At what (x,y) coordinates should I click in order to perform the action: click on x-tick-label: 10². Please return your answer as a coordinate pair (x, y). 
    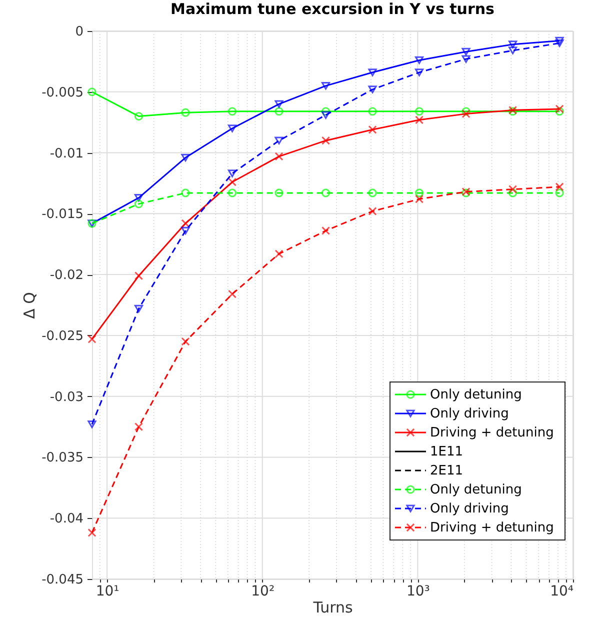
    Looking at the image, I should click on (263, 592).